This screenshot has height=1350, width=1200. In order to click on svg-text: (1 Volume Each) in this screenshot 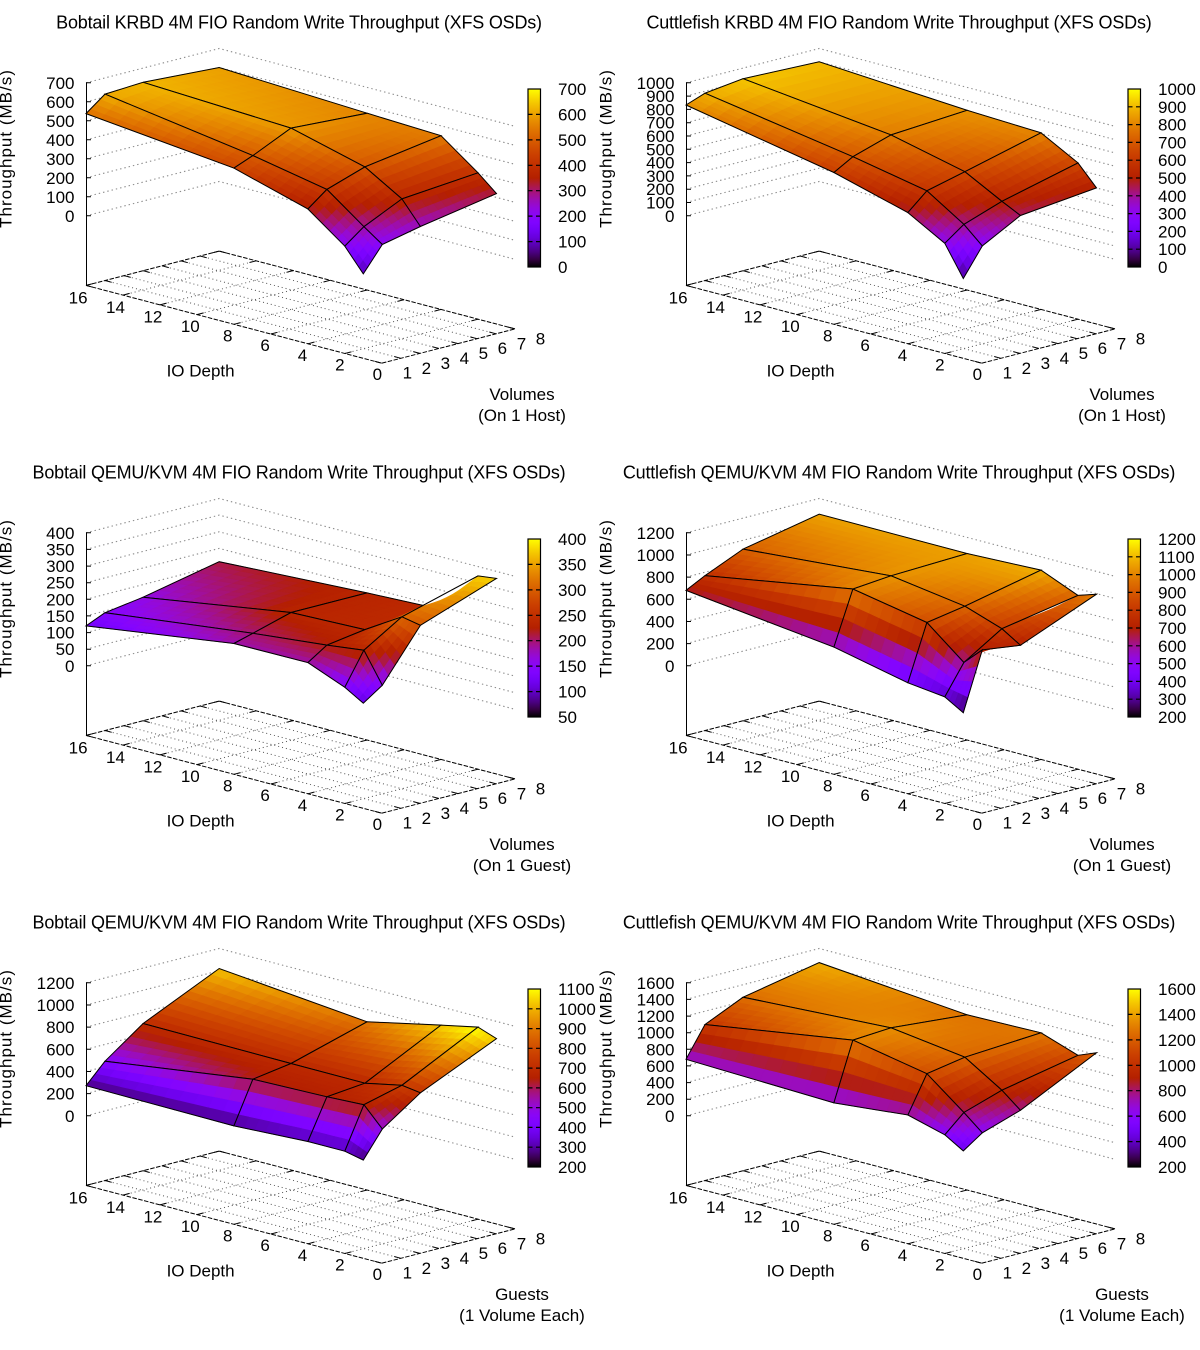, I will do `click(1122, 1315)`.